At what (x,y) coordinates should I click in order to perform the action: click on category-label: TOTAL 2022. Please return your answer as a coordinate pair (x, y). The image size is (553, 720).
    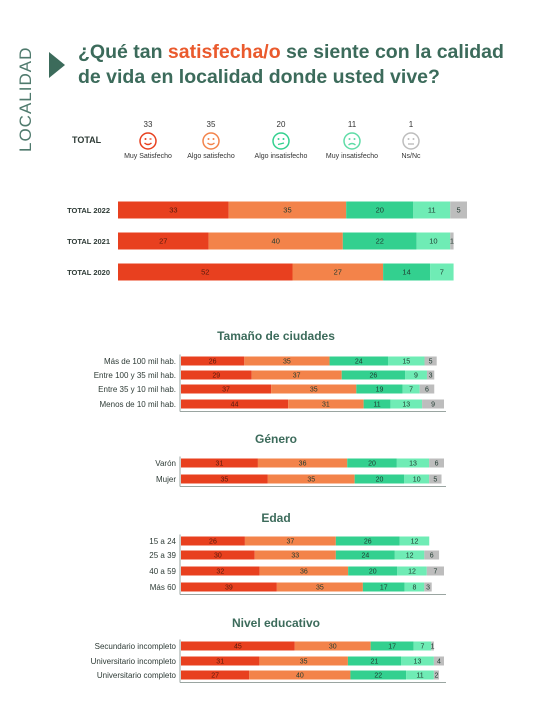
    Looking at the image, I should click on (88, 210).